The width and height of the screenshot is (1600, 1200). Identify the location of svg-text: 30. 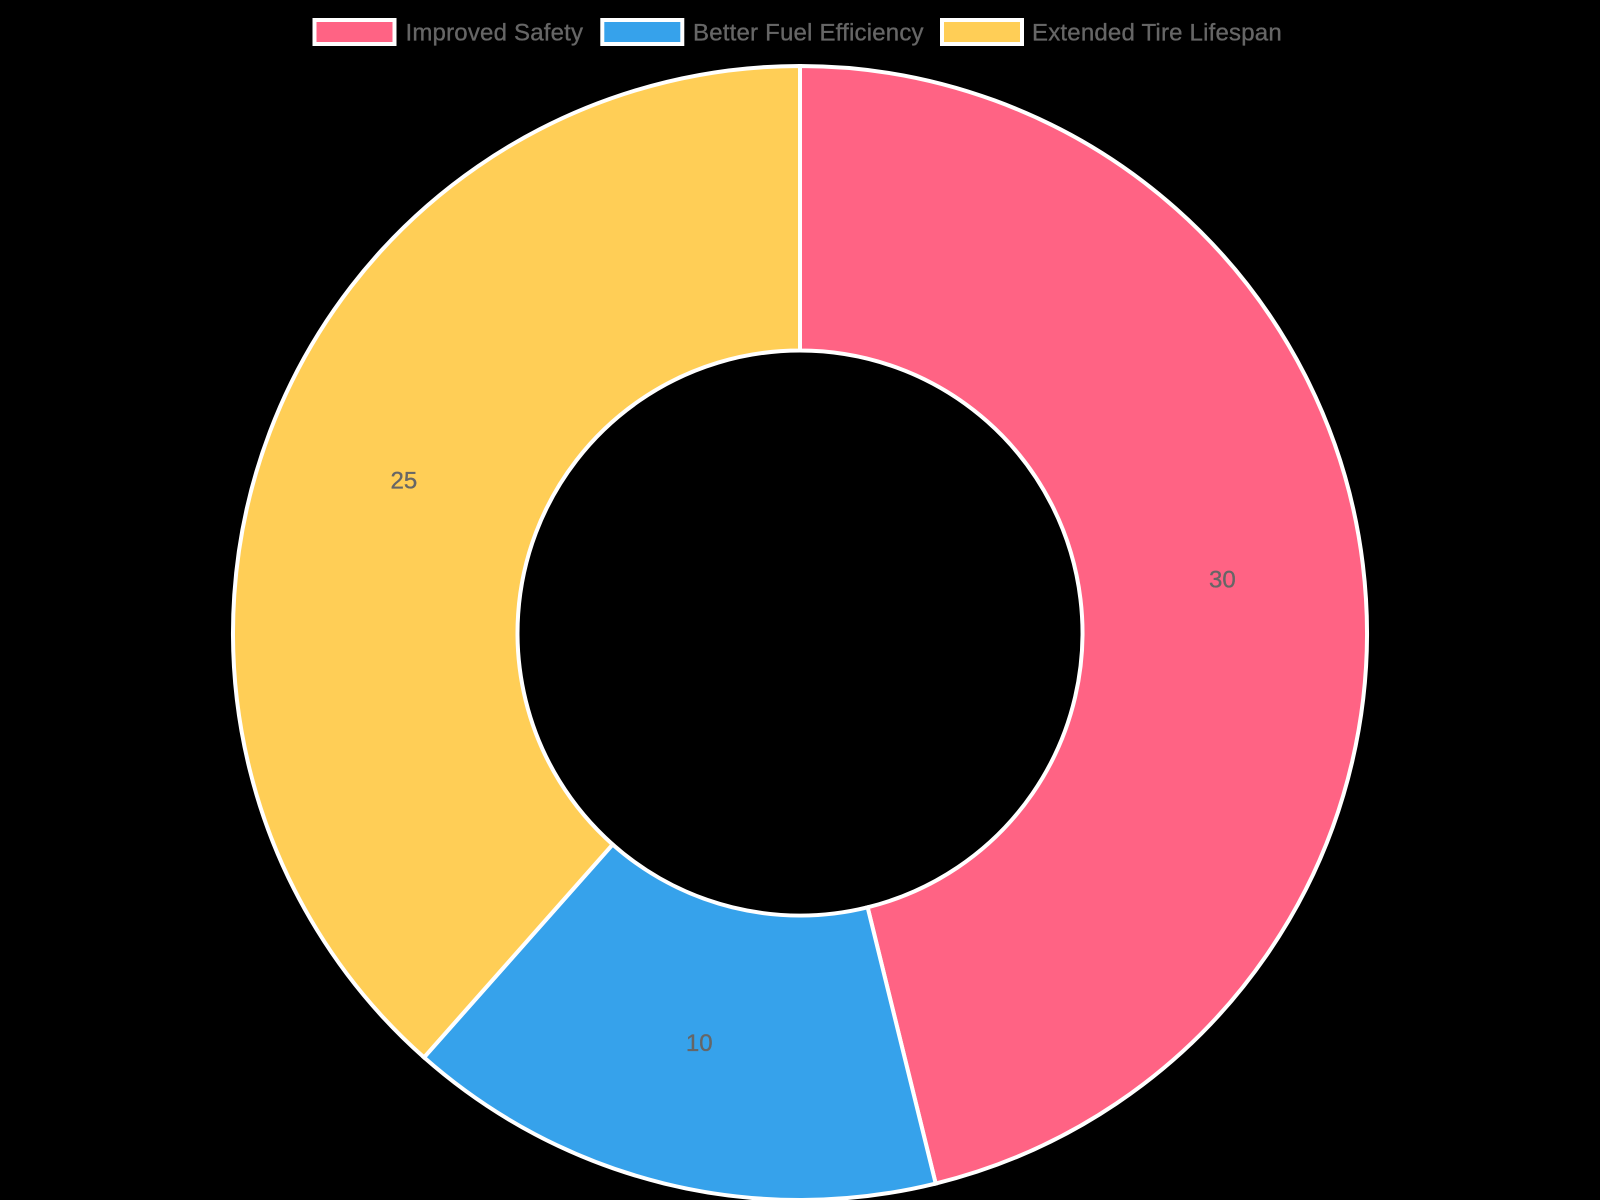
(1222, 580).